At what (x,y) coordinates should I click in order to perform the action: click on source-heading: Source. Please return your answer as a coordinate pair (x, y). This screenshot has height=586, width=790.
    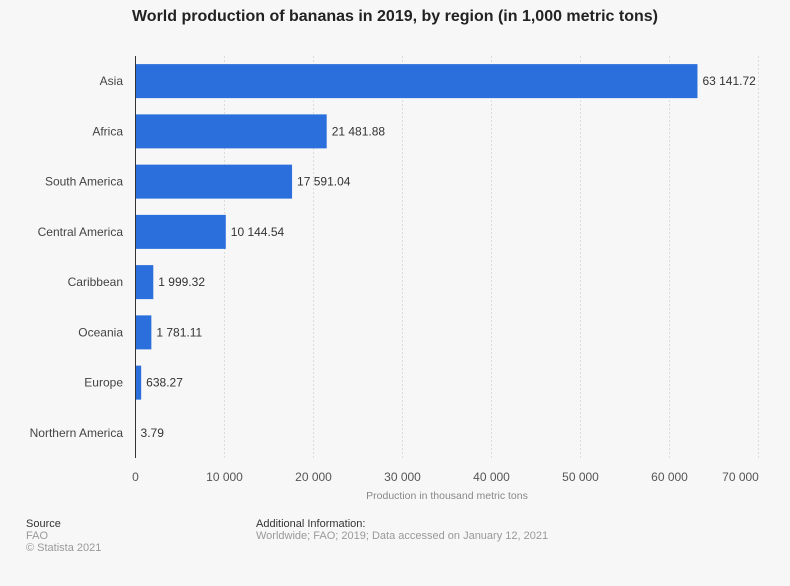
    Looking at the image, I should click on (43, 524).